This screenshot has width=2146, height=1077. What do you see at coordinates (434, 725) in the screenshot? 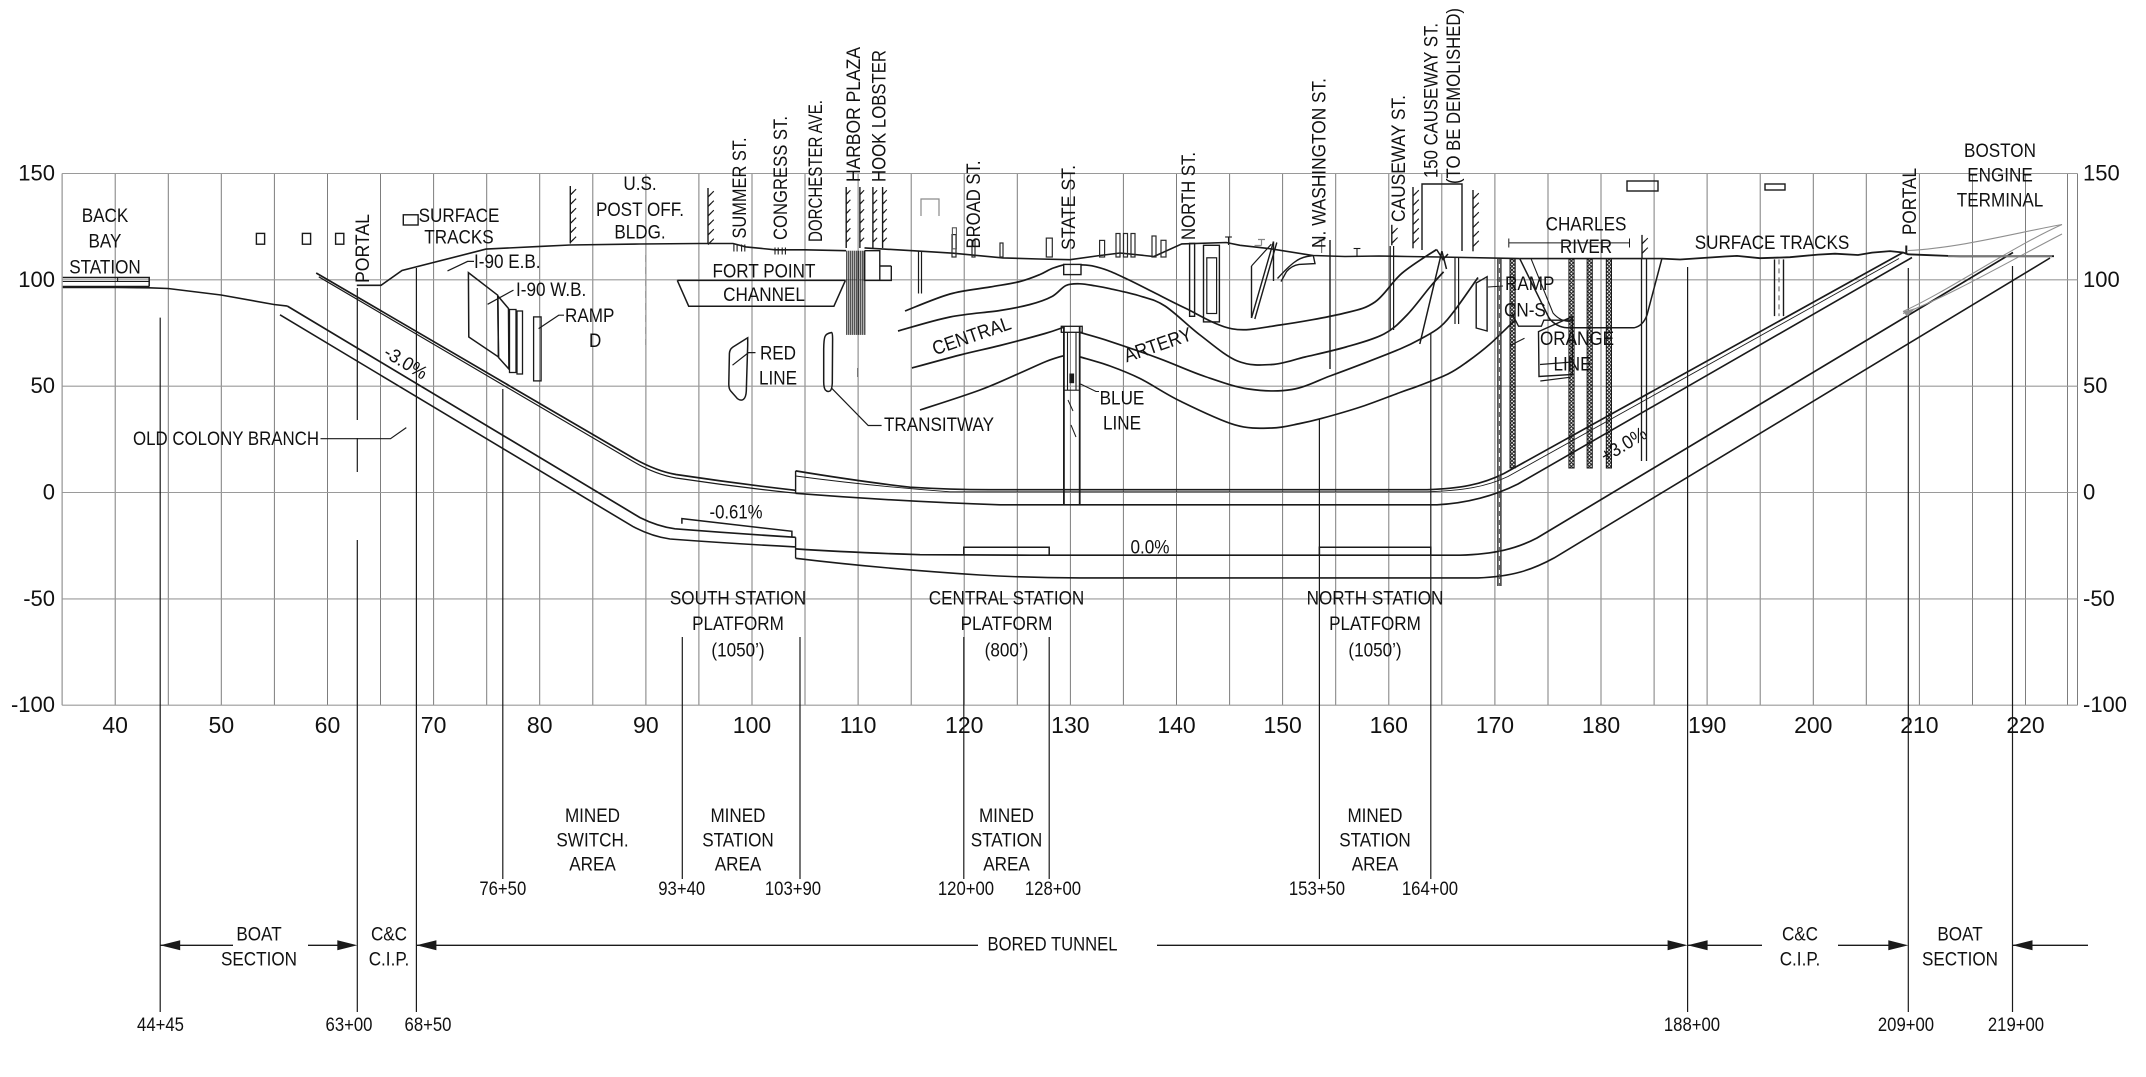
I see `svg-text: 70` at bounding box center [434, 725].